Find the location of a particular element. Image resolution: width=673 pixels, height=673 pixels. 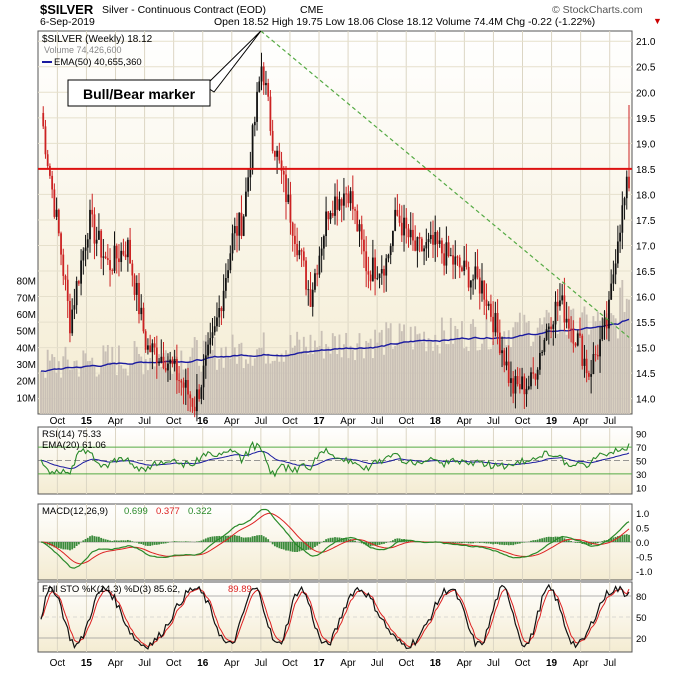

callout-box is located at coordinates (139, 93).